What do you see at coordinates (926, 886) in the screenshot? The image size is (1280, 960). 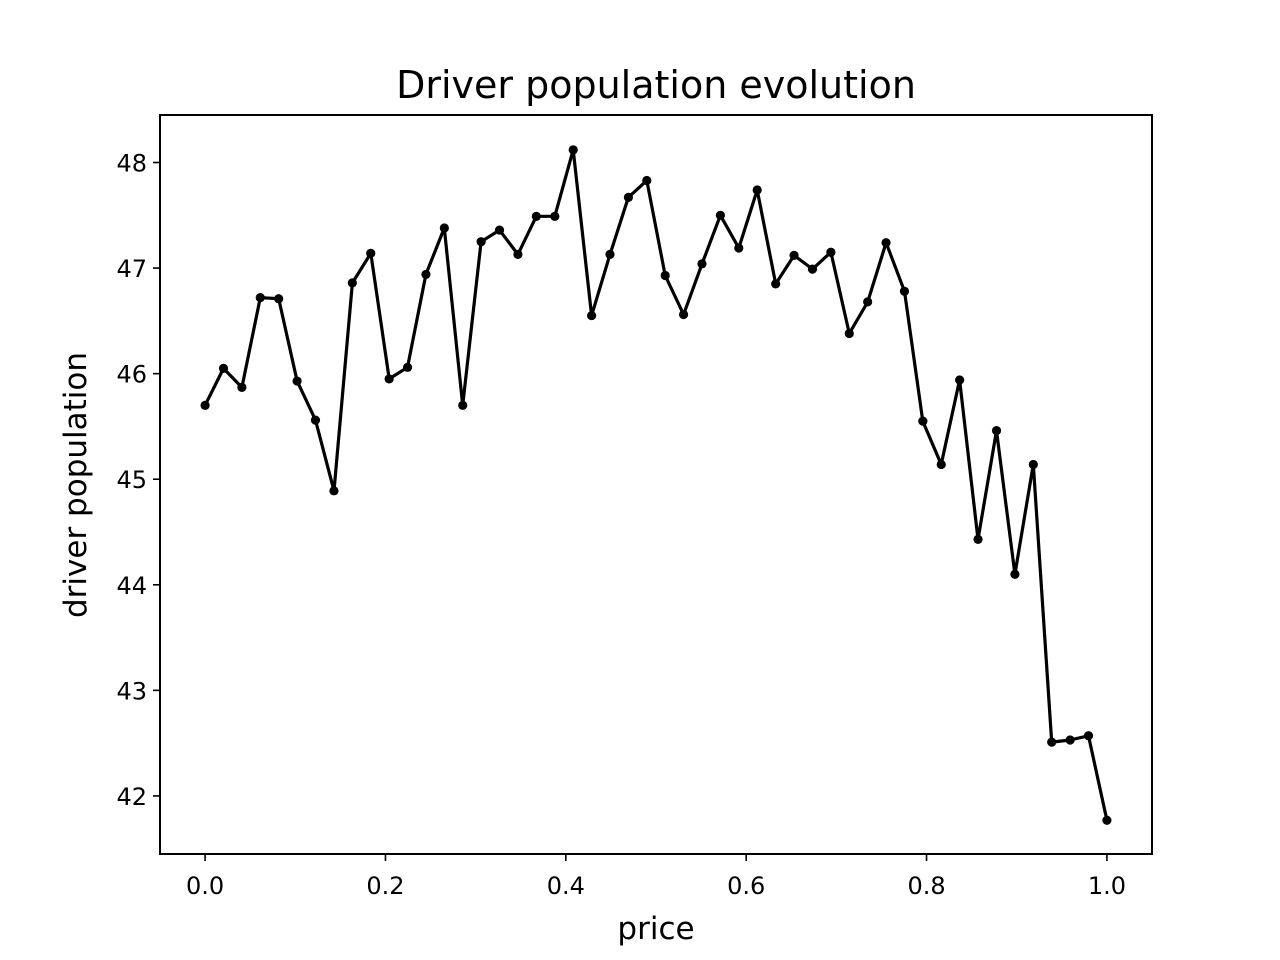 I see `x-tick-label: 0.8` at bounding box center [926, 886].